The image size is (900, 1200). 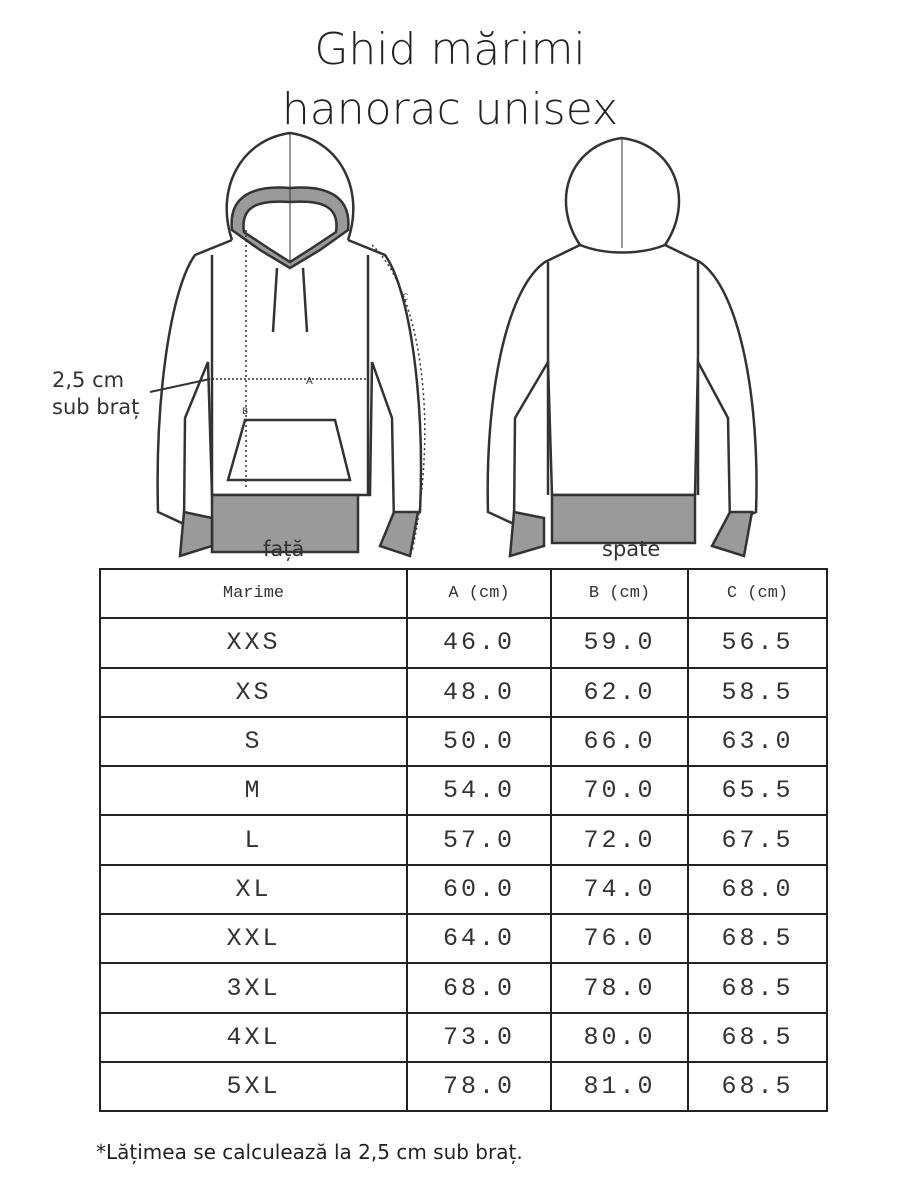 What do you see at coordinates (757, 791) in the screenshot?
I see `c-cell: 65.5` at bounding box center [757, 791].